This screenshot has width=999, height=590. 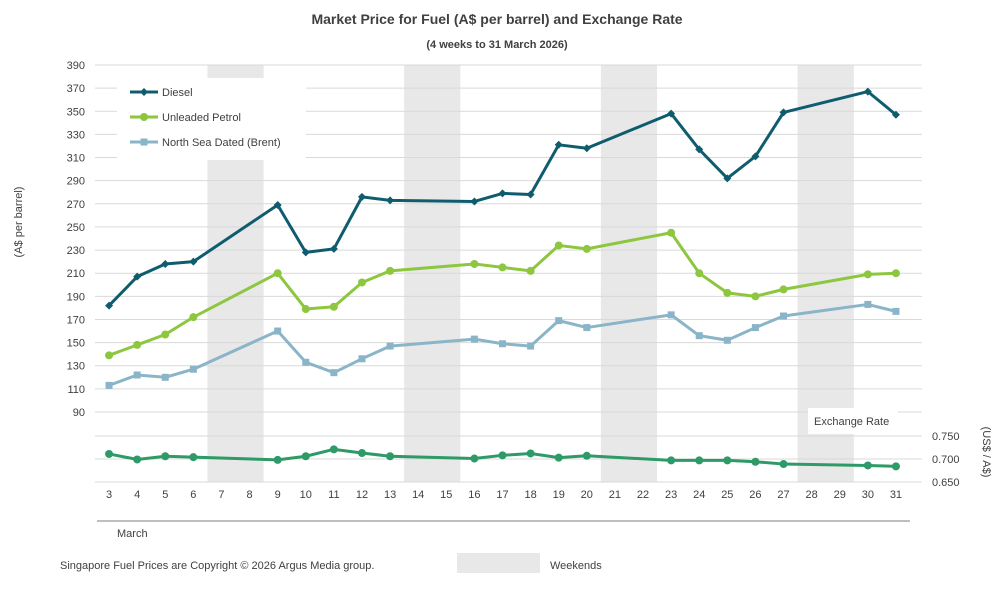 What do you see at coordinates (671, 495) in the screenshot?
I see `x-tick-label-23: 23` at bounding box center [671, 495].